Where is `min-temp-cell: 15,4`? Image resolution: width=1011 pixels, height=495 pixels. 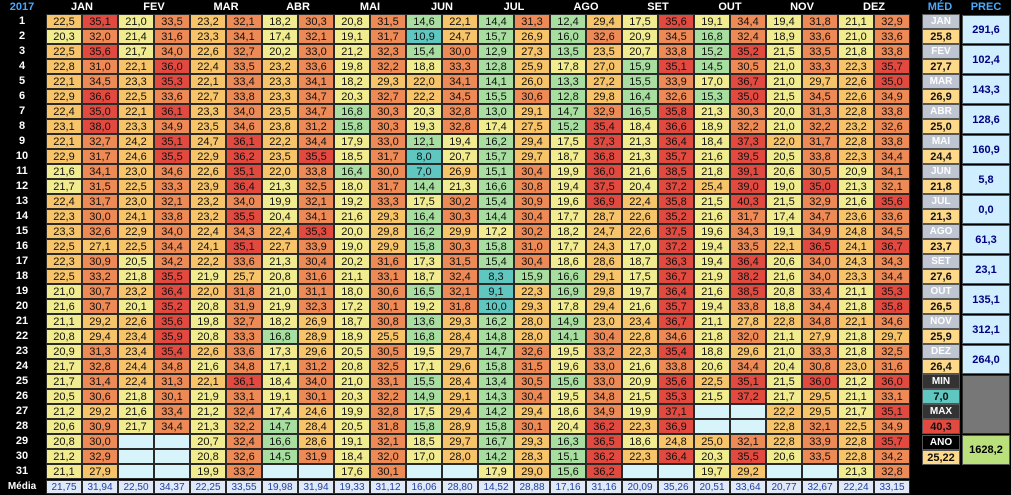 min-temp-cell: 15,4 is located at coordinates (496, 261).